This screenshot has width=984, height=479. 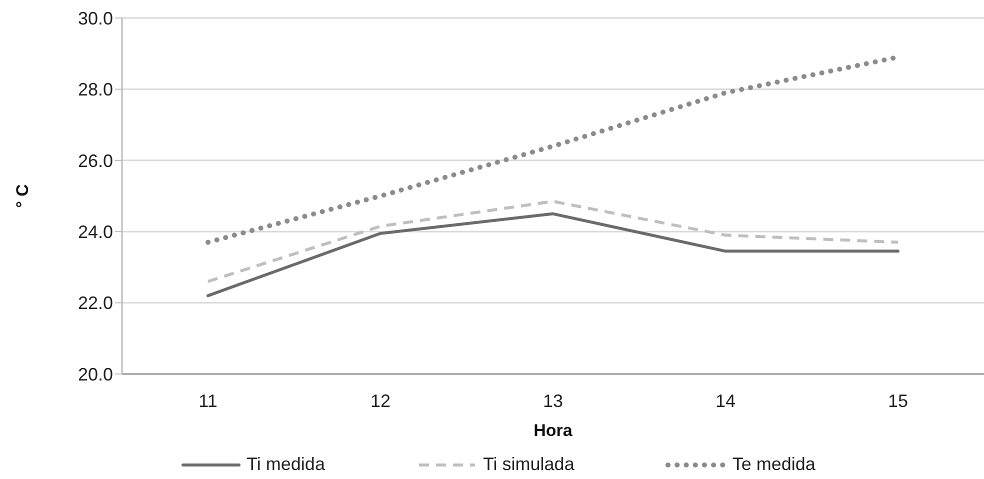 What do you see at coordinates (898, 400) in the screenshot?
I see `x-tick-label: 15` at bounding box center [898, 400].